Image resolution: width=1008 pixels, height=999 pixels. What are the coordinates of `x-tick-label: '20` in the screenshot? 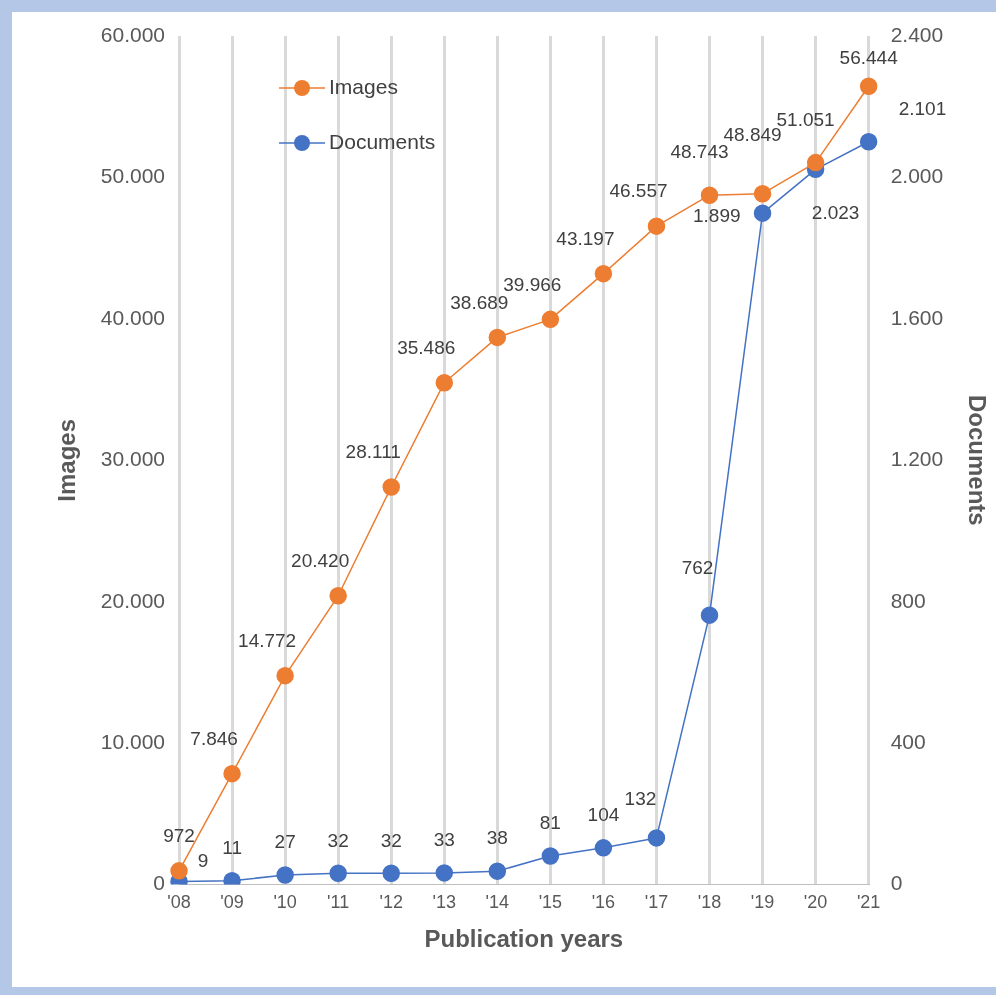 It's located at (815, 902).